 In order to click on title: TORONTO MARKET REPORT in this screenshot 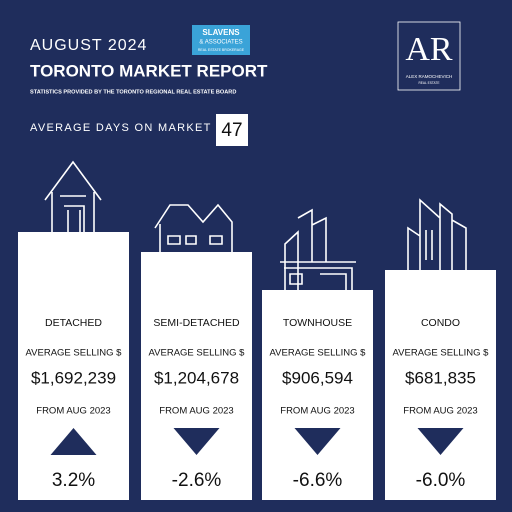, I will do `click(149, 70)`.